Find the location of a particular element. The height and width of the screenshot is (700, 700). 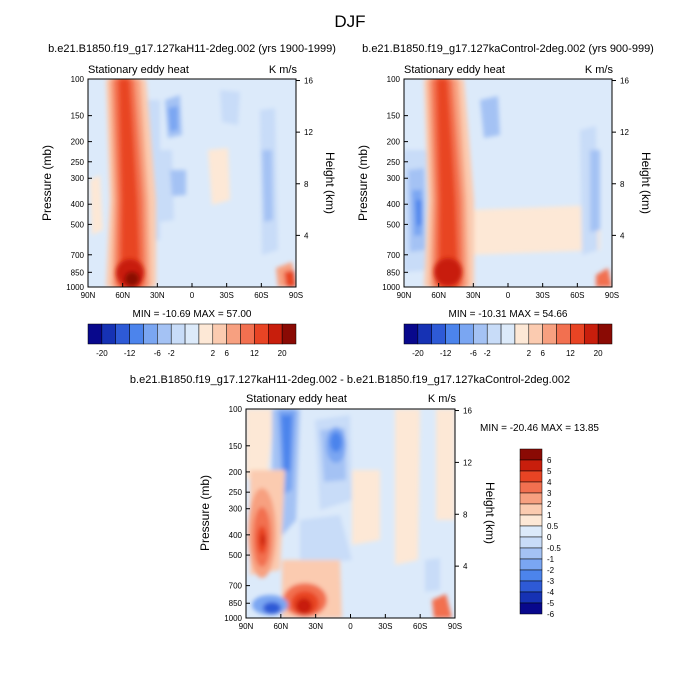

colorbar-label: 12 is located at coordinates (254, 353).